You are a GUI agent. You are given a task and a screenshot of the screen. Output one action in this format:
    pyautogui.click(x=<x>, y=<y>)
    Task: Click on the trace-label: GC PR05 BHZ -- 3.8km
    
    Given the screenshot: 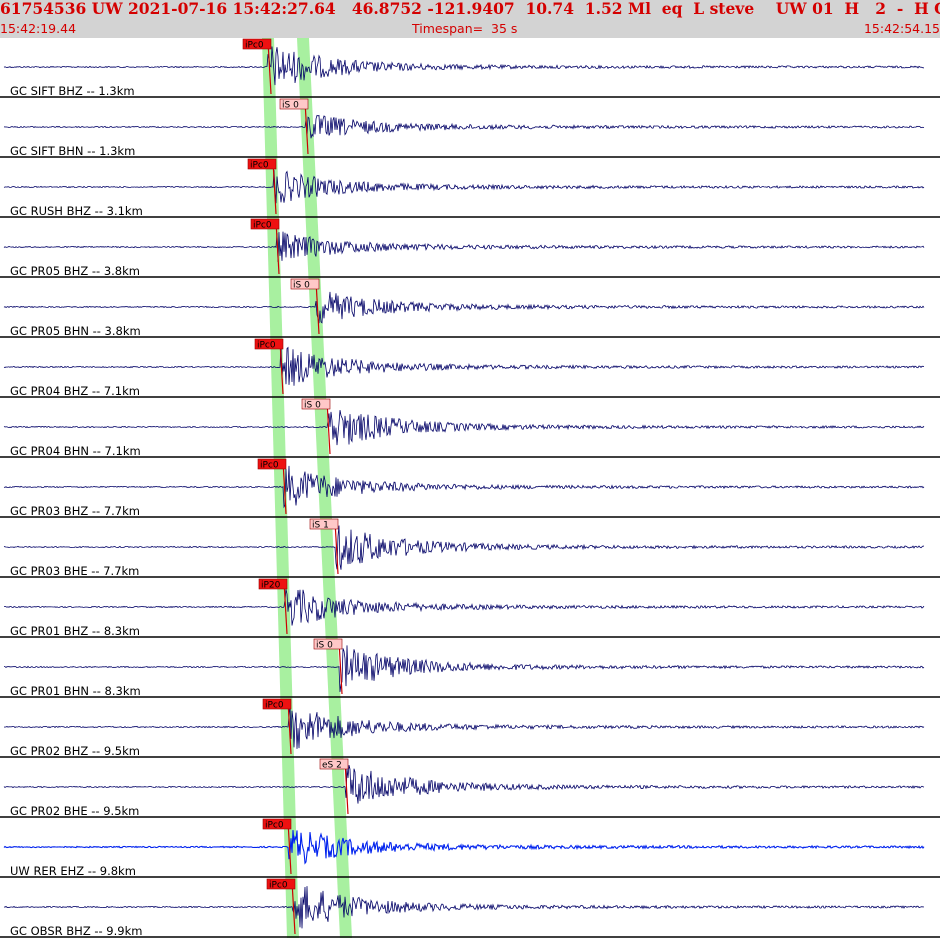 What is the action you would take?
    pyautogui.click(x=75, y=271)
    